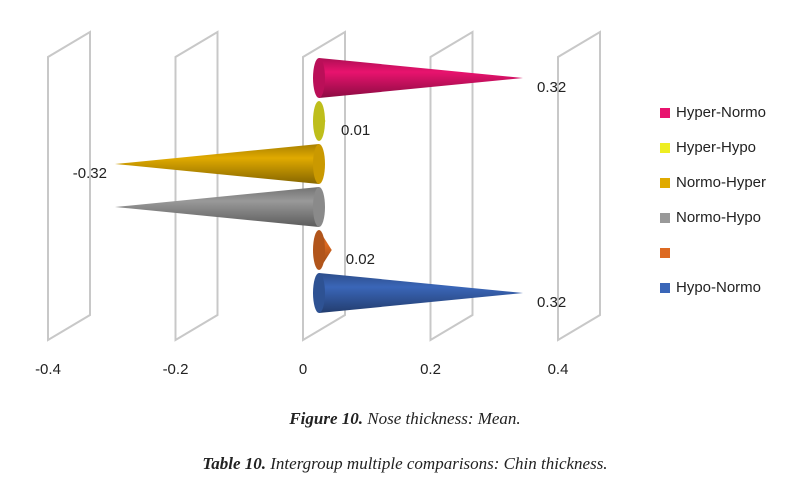 This screenshot has height=477, width=811. What do you see at coordinates (430, 369) in the screenshot?
I see `x-tick-label: 0.2` at bounding box center [430, 369].